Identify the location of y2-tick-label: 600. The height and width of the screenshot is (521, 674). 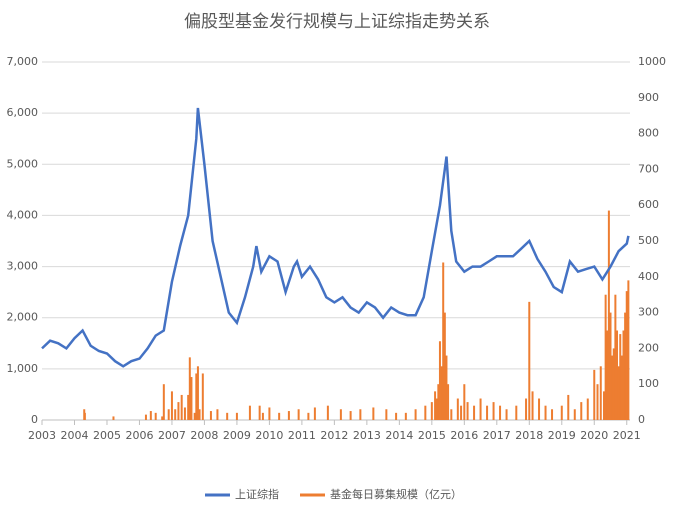
(648, 204).